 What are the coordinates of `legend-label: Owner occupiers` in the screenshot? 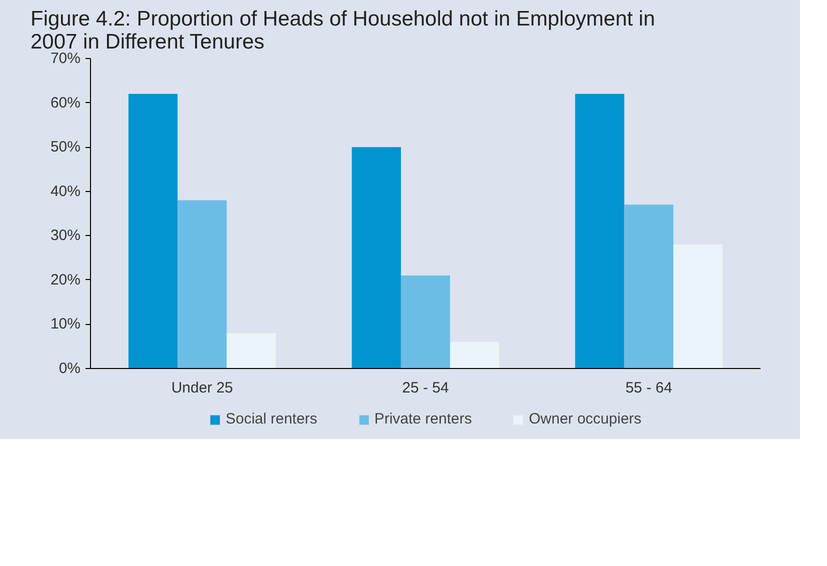 It's located at (585, 419).